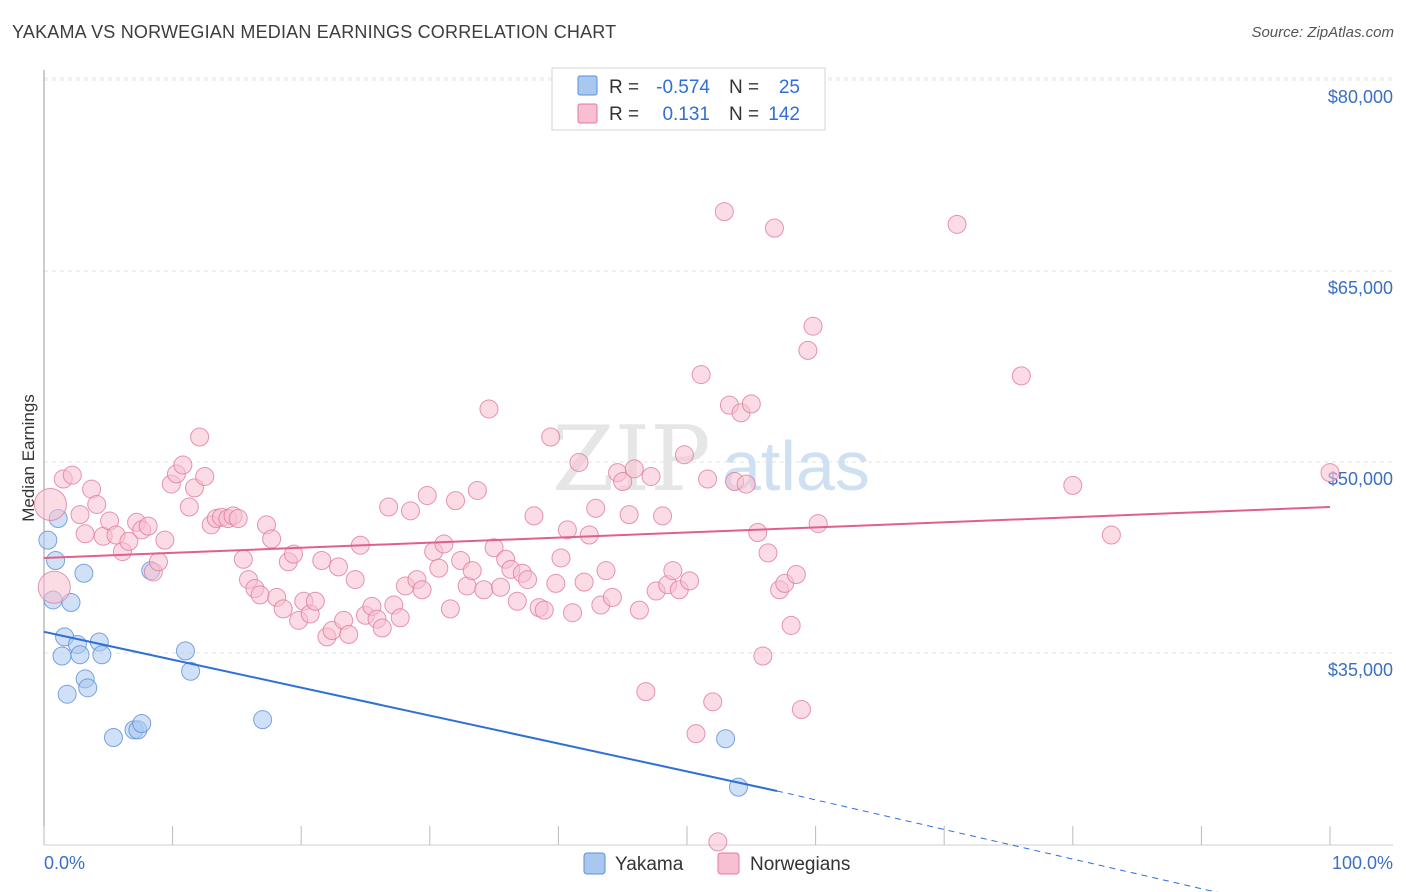 The width and height of the screenshot is (1406, 892). Describe the element at coordinates (649, 864) in the screenshot. I see `series-legend-label-yakama: Yakama` at that location.